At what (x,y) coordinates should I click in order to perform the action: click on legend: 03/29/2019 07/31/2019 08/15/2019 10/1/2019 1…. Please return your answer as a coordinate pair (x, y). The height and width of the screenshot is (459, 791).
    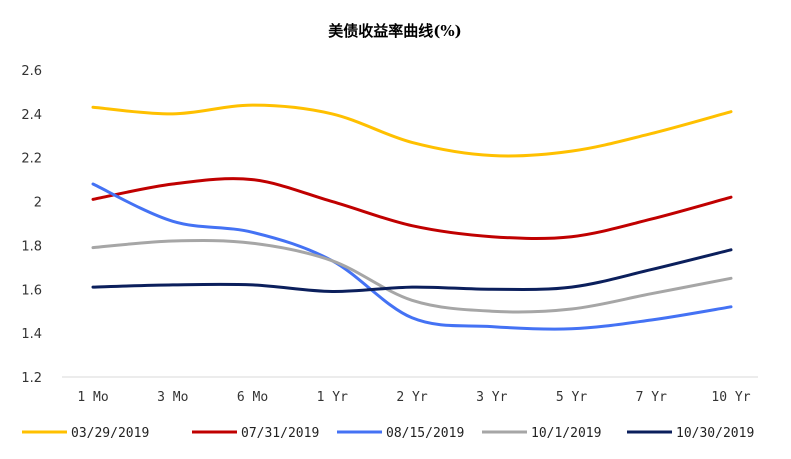
    Looking at the image, I should click on (388, 433).